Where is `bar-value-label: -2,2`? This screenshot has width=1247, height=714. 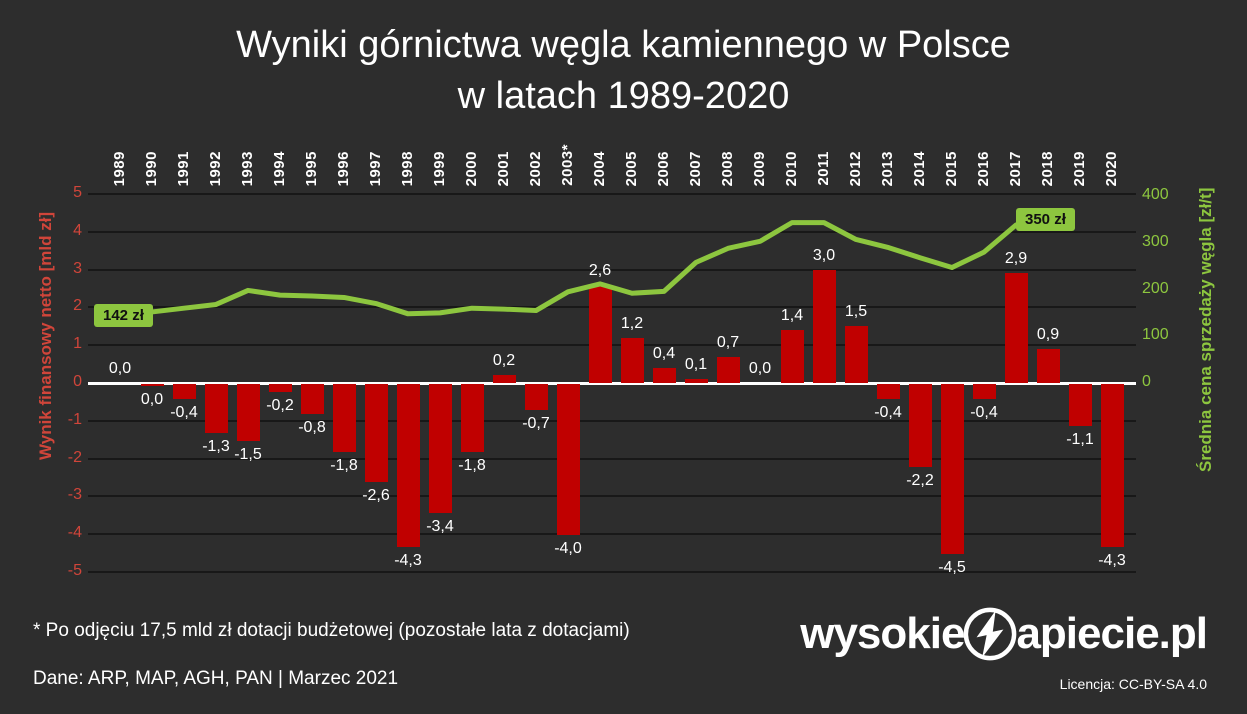
bar-value-label: -2,2 is located at coordinates (920, 481).